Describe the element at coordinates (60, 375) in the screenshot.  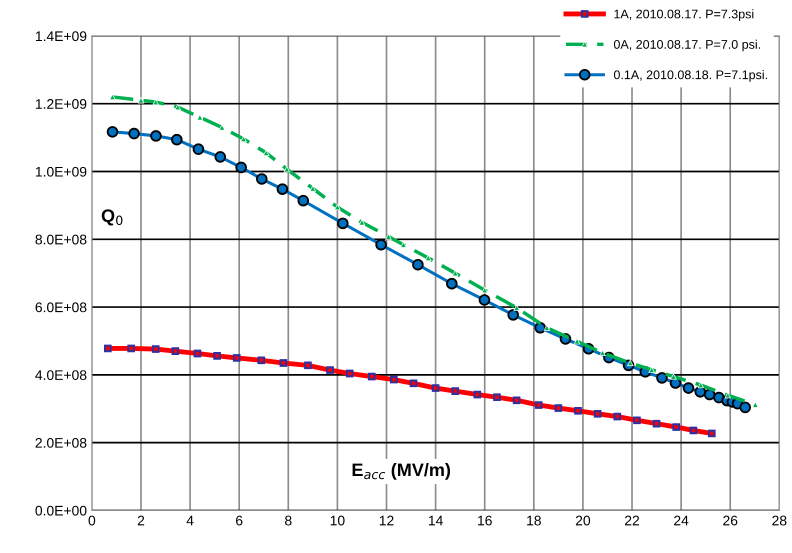
I see `y-tick-label: 4.0E+08` at that location.